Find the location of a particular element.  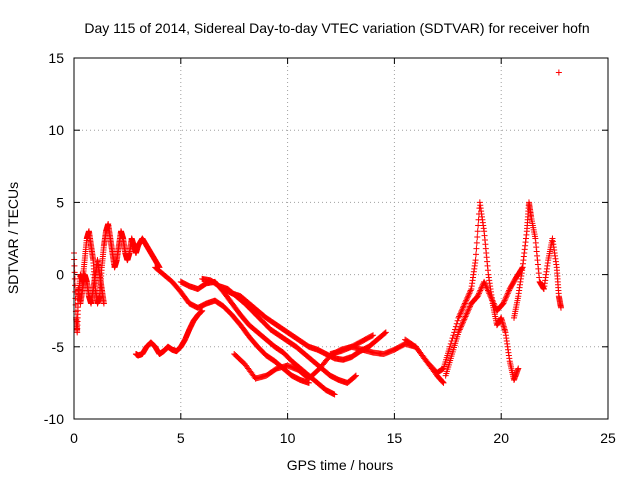

x-tick-label: 10 is located at coordinates (288, 438).